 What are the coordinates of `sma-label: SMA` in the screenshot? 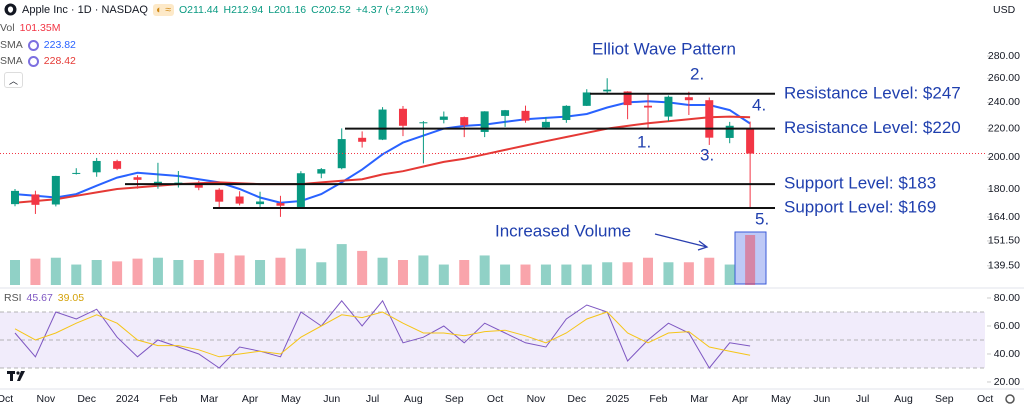 It's located at (11, 45).